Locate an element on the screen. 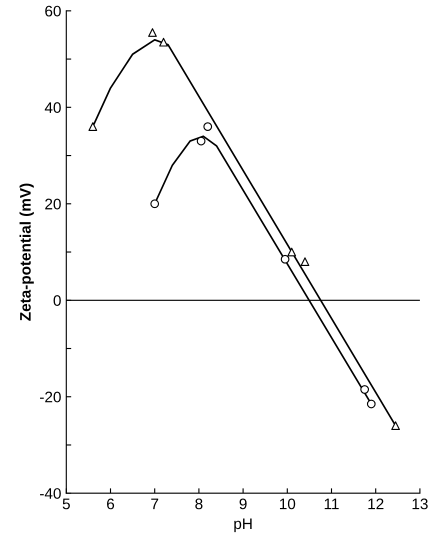 The width and height of the screenshot is (442, 542). y-axis-title: Zeta-potential (mV) is located at coordinates (27, 252).